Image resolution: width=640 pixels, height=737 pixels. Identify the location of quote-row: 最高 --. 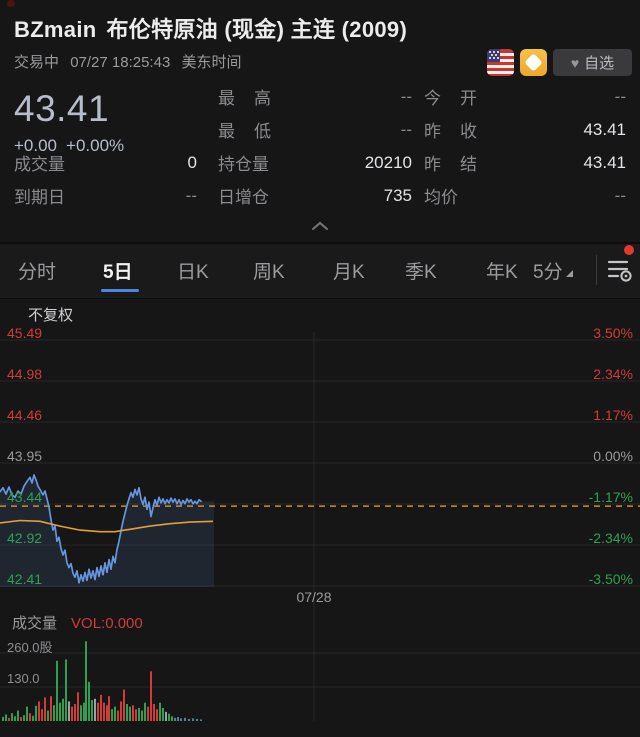
(315, 96).